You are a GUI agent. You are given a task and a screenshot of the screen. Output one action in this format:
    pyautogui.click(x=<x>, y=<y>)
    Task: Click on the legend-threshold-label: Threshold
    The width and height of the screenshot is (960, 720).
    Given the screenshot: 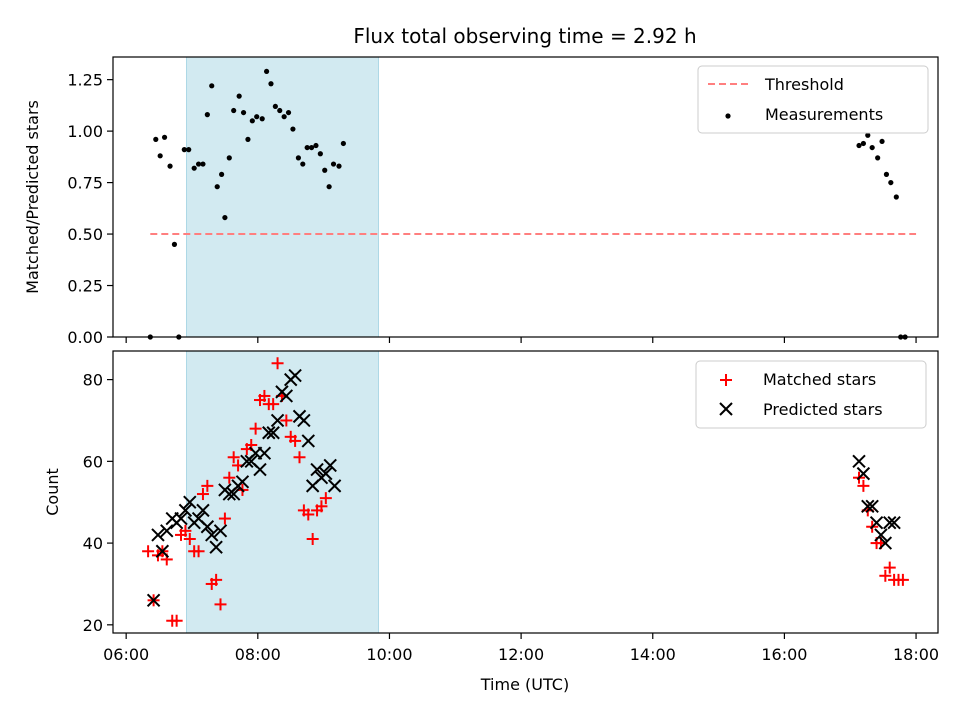 What is the action you would take?
    pyautogui.click(x=804, y=84)
    